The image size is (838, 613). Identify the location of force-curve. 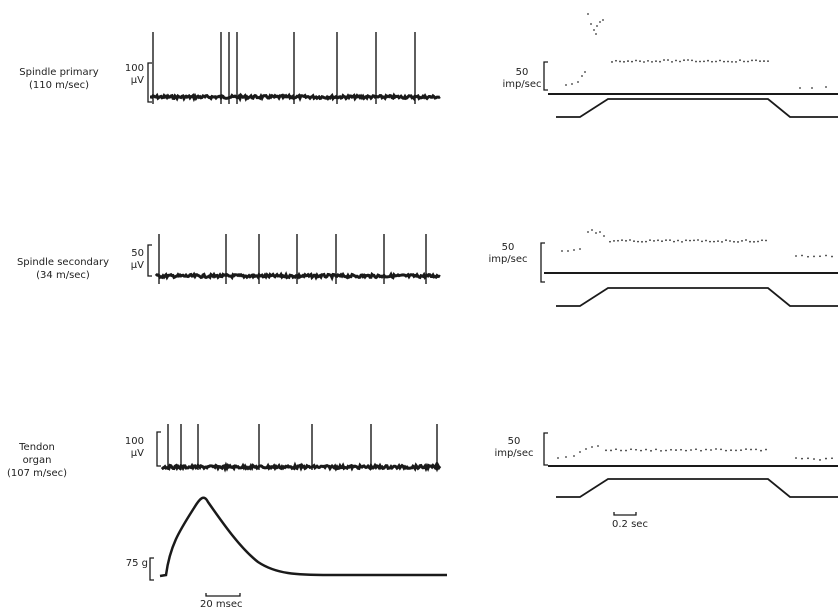
(303, 537).